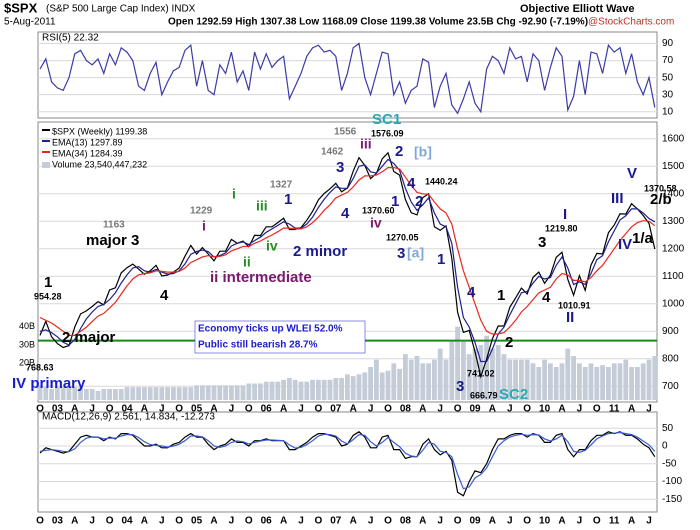  I want to click on wave-annotation: 3, so click(401, 253).